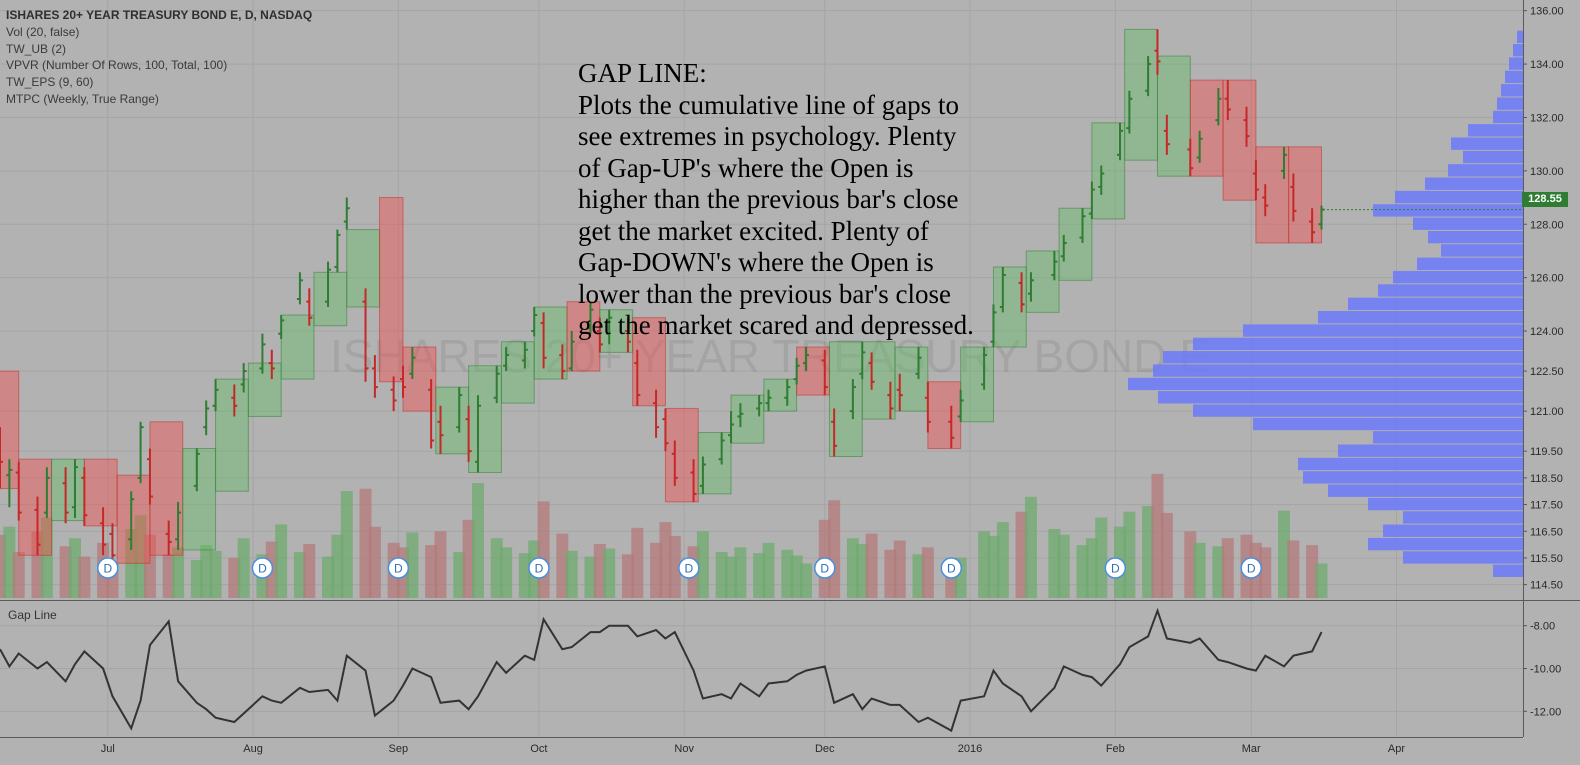  I want to click on price-axis-label: 122.50, so click(1547, 372).